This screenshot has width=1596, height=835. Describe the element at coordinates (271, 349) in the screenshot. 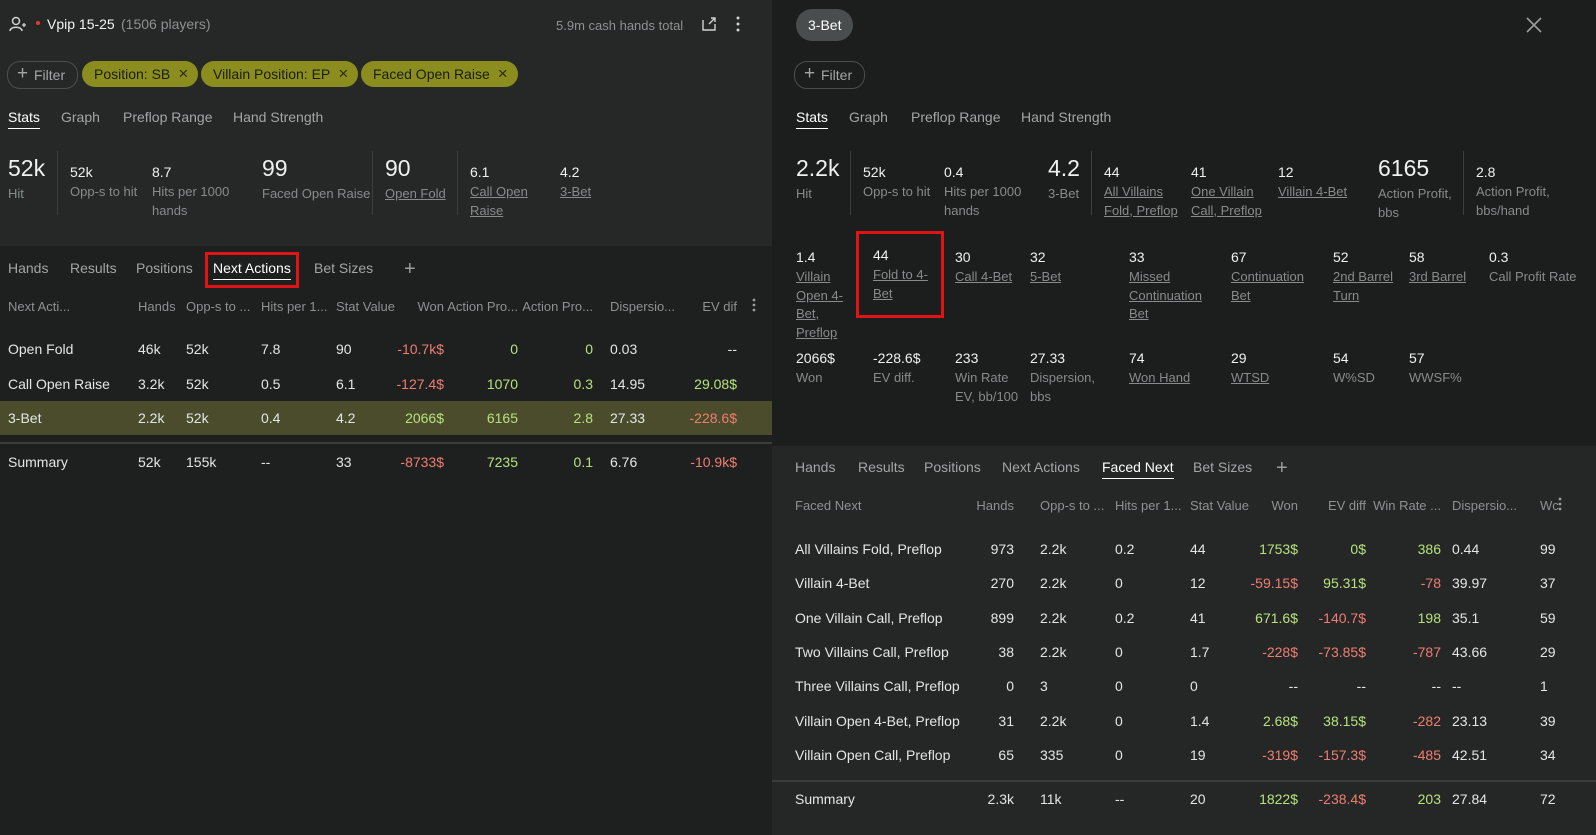

I see `table-cell: 7.8` at that location.